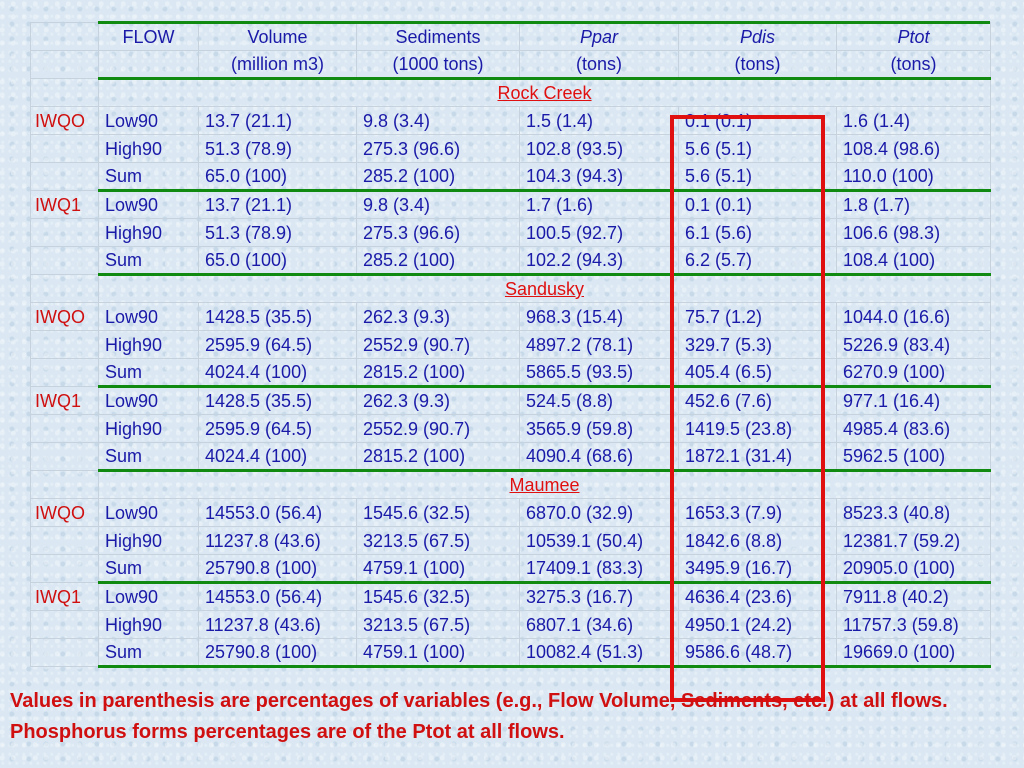  I want to click on value-cell: 1.5 (1.4), so click(599, 120).